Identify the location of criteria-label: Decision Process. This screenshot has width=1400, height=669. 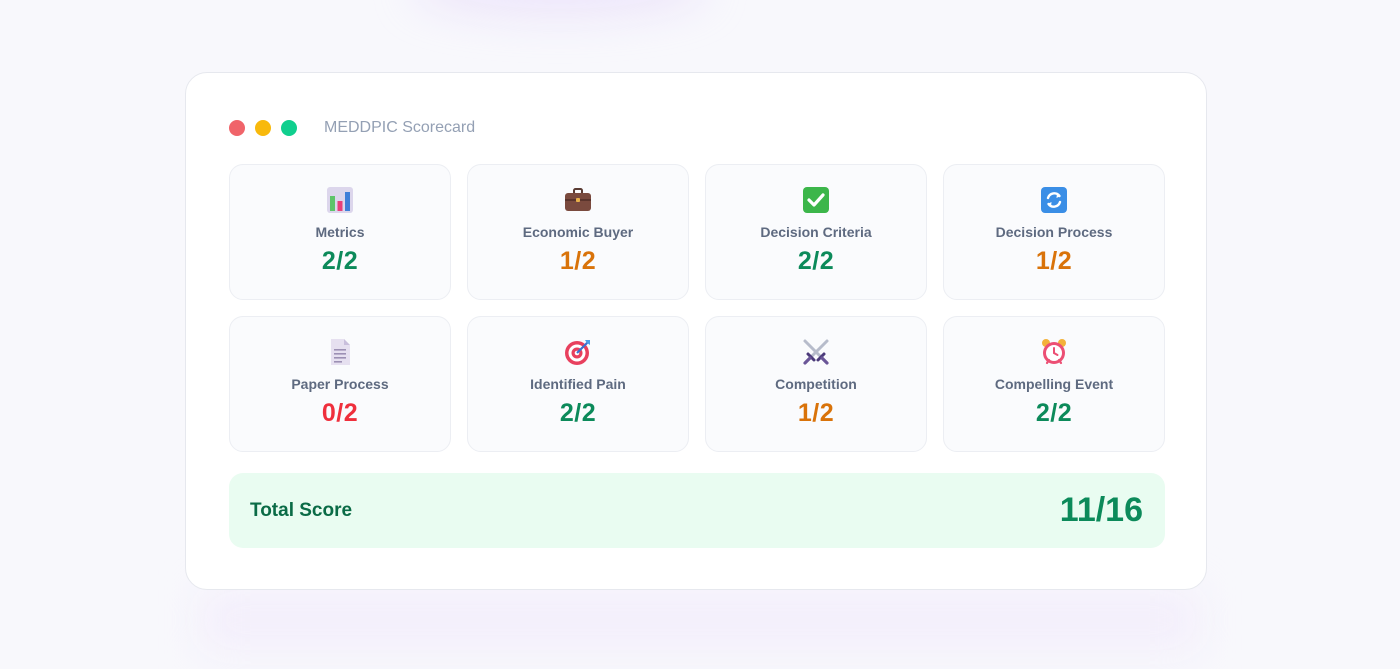
(1054, 232).